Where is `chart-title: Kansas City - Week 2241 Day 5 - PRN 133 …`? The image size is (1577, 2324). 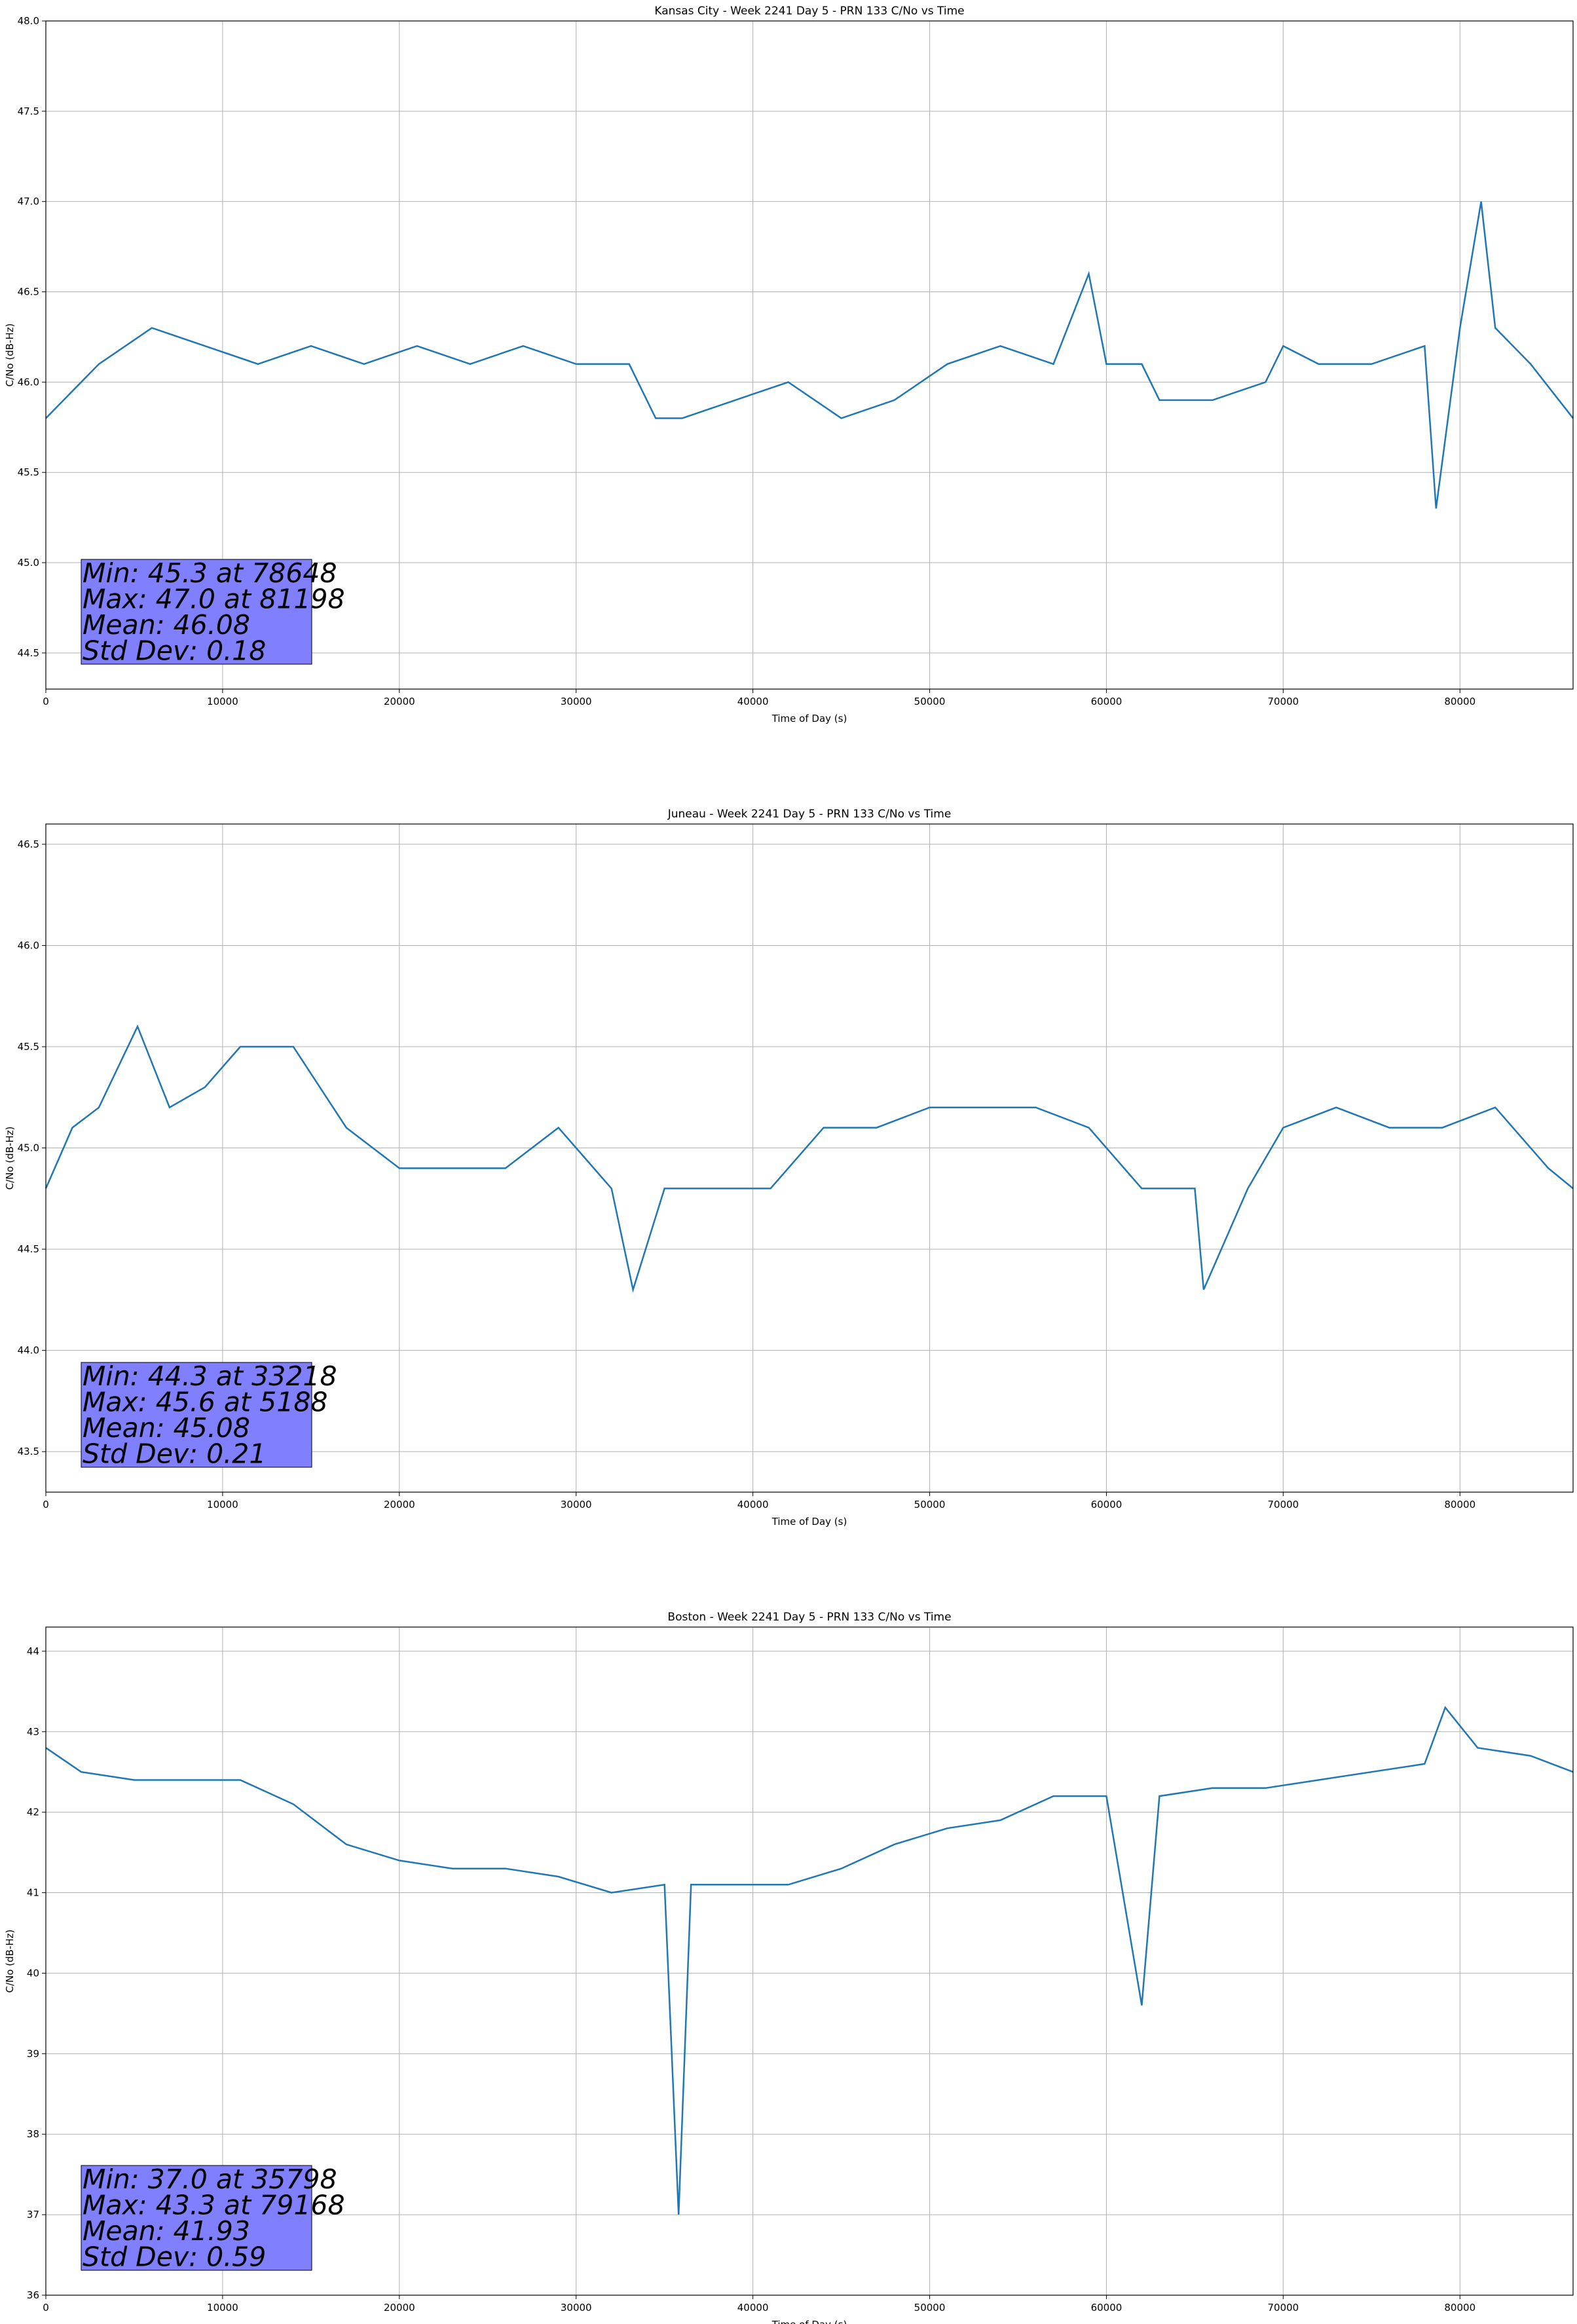 chart-title: Kansas City - Week 2241 Day 5 - PRN 133 … is located at coordinates (809, 11).